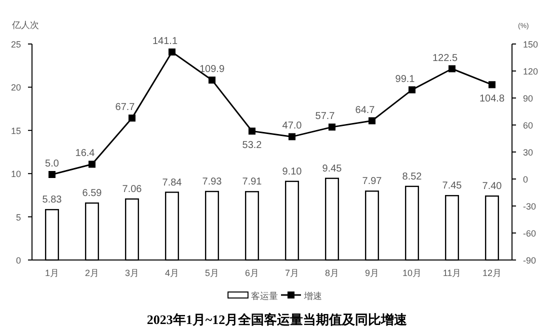  I want to click on data-label: 8.52, so click(412, 176).